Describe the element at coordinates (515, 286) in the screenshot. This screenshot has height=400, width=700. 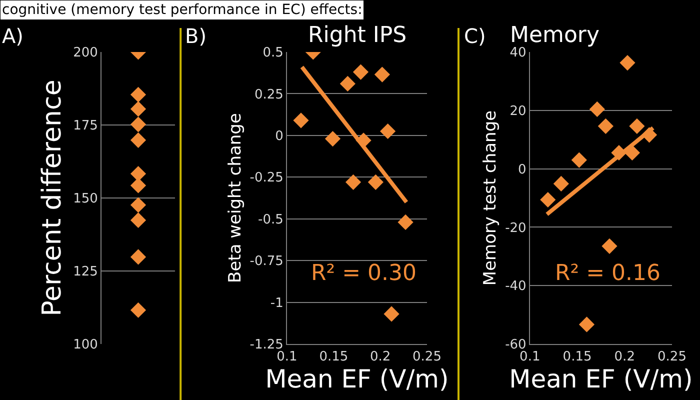
I see `y-tick-label: -40` at that location.